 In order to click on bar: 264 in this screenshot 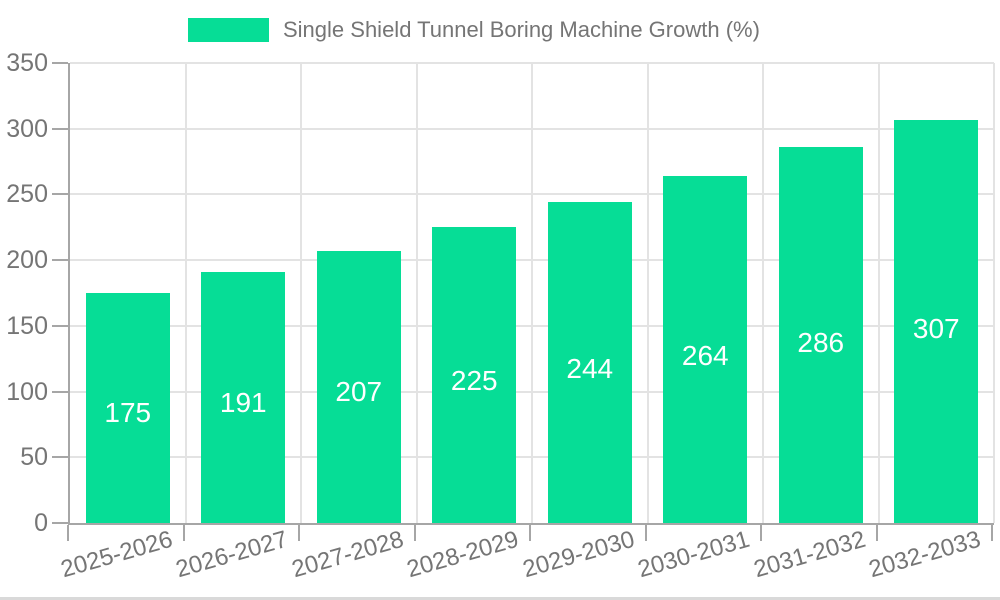, I will do `click(705, 349)`.